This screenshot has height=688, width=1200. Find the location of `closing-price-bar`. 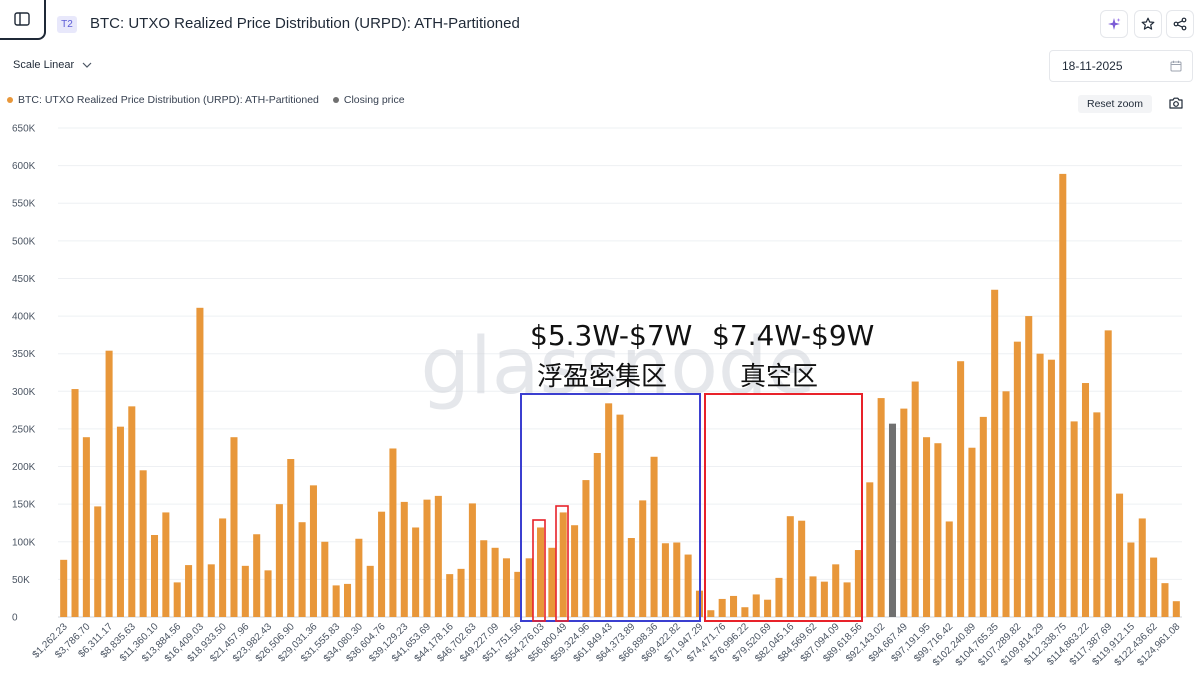

closing-price-bar is located at coordinates (892, 520).